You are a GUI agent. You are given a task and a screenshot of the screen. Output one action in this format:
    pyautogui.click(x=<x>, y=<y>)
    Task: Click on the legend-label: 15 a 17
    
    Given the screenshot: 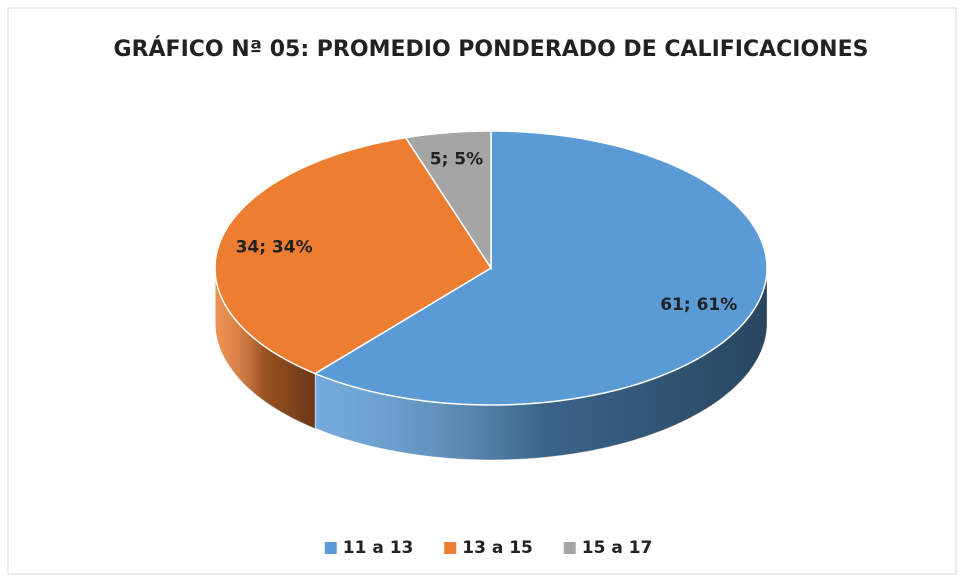 What is the action you would take?
    pyautogui.click(x=617, y=548)
    